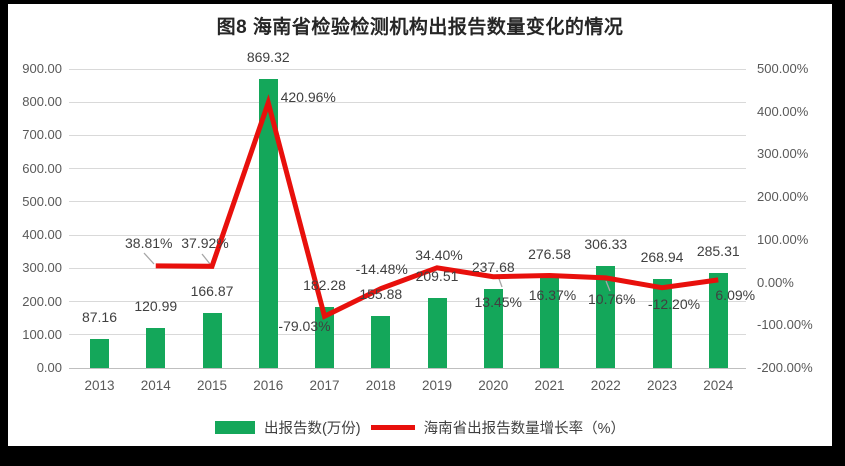  I want to click on right-axis-tick-label: 500.00%, so click(783, 68).